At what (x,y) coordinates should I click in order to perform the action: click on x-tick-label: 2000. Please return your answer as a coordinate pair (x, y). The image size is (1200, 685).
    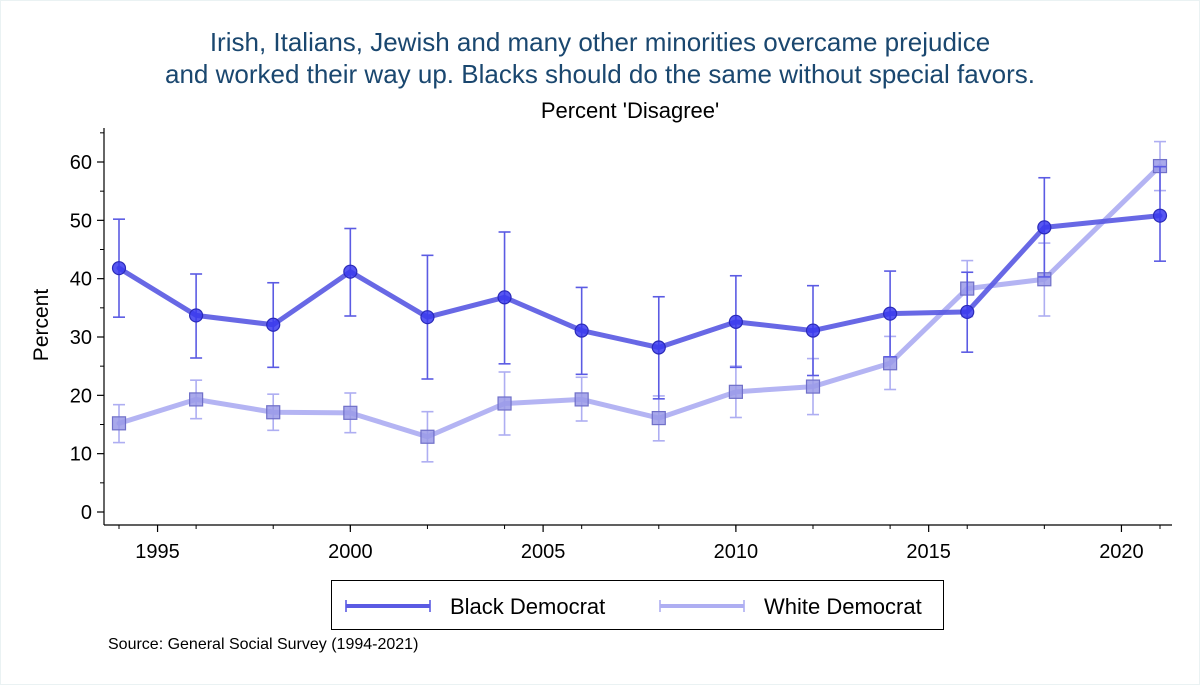
    Looking at the image, I should click on (350, 552).